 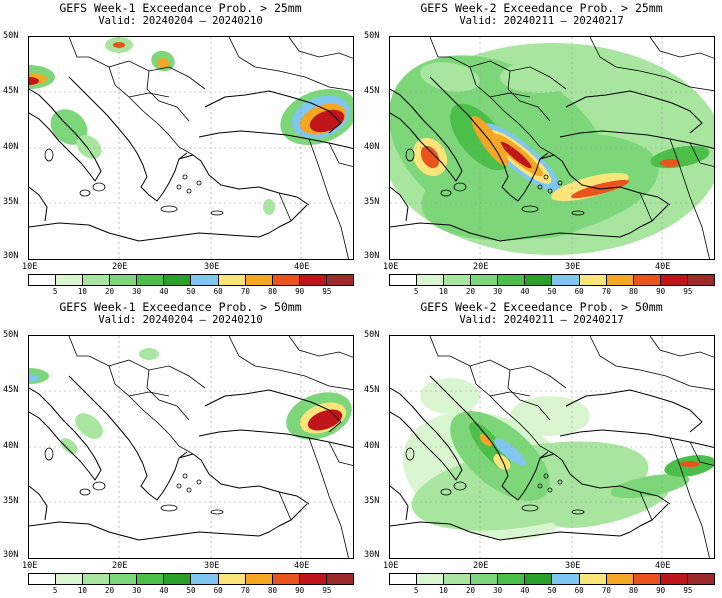 I want to click on precip-field, so click(x=558, y=459).